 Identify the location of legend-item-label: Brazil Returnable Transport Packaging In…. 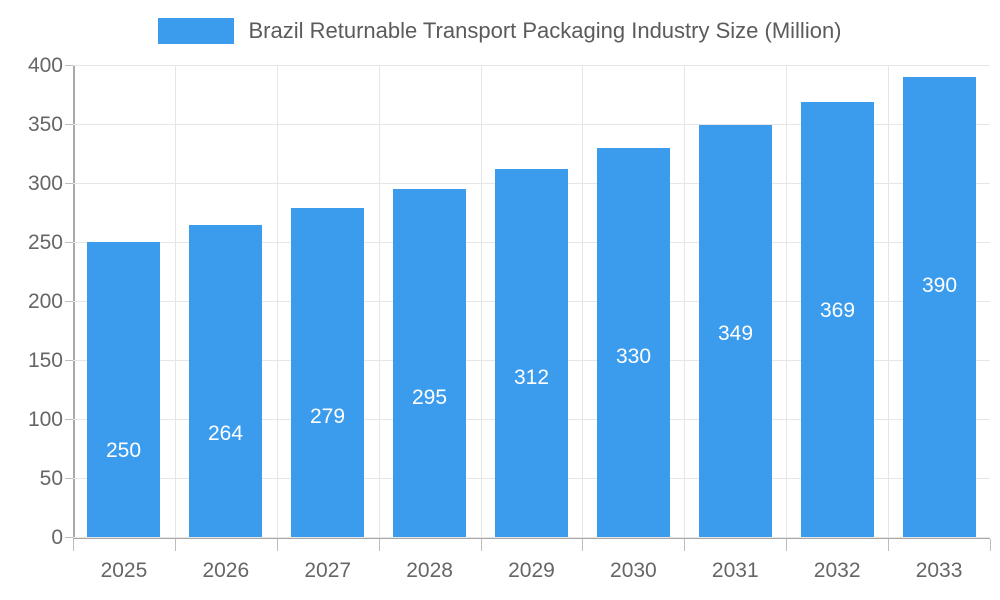
(545, 30).